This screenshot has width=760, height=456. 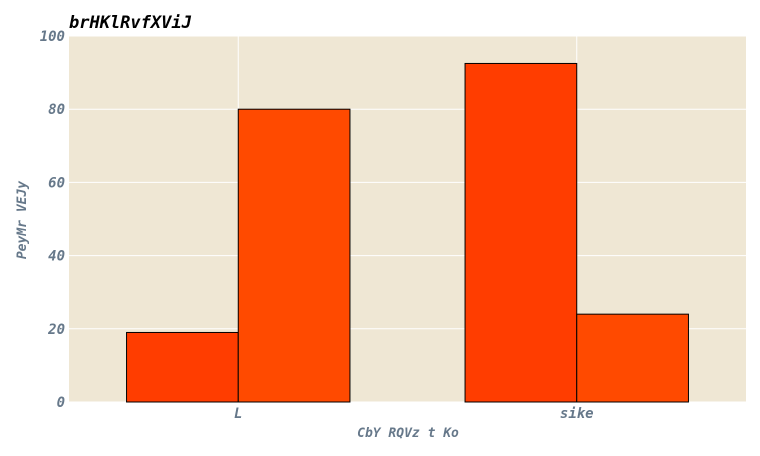 What do you see at coordinates (577, 414) in the screenshot?
I see `x-tick-label: sike` at bounding box center [577, 414].